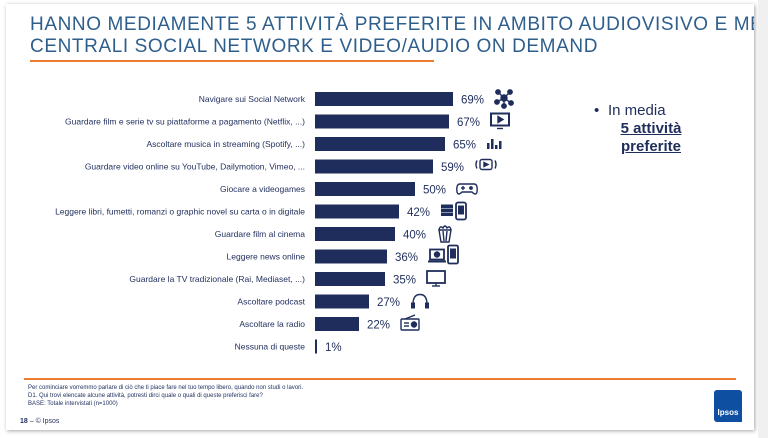 The height and width of the screenshot is (438, 768). What do you see at coordinates (272, 324) in the screenshot?
I see `category-label: Ascoltare la radio` at bounding box center [272, 324].